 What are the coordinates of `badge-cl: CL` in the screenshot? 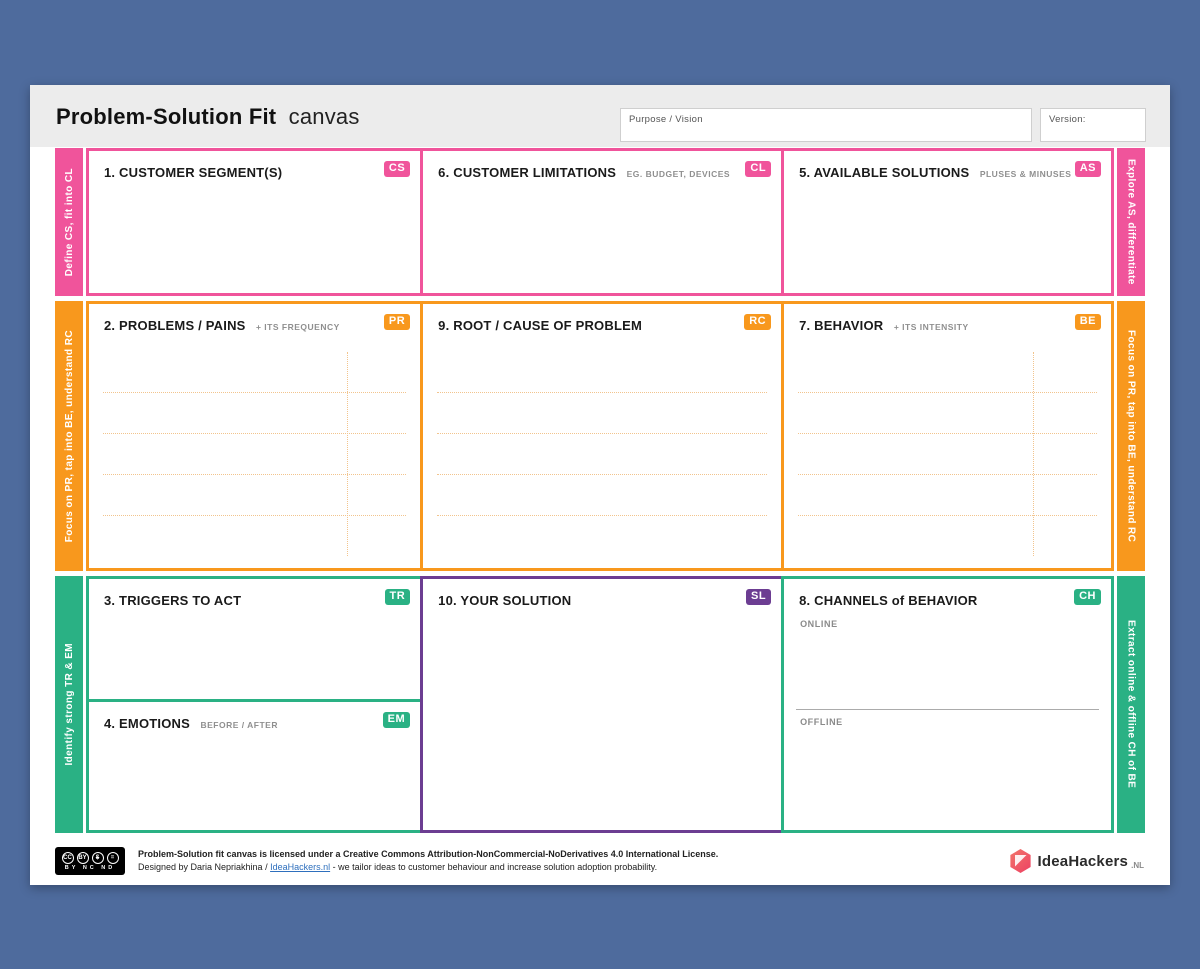 It's located at (758, 169).